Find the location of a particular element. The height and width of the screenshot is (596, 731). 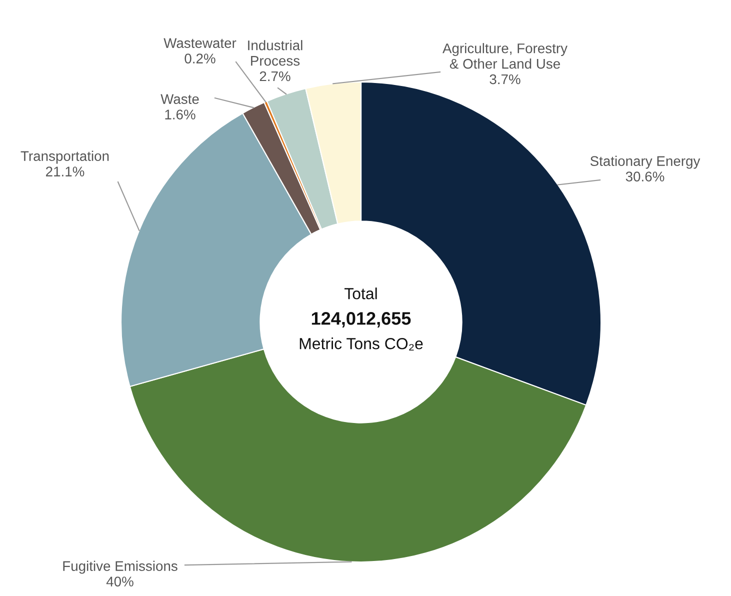

data-label: 3.7% is located at coordinates (505, 79).